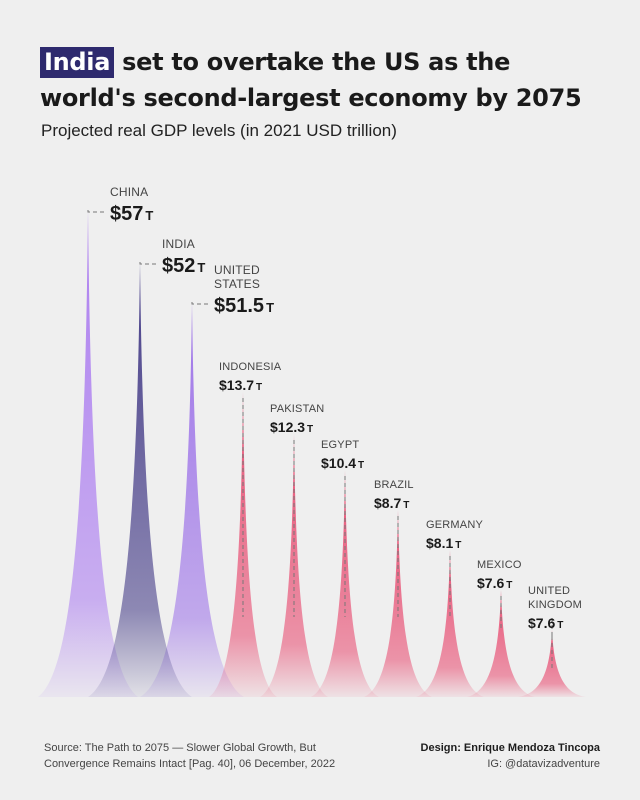 The height and width of the screenshot is (800, 640). What do you see at coordinates (510, 748) in the screenshot?
I see `designer-credit: Design: Enrique Mendoza Tincopa` at bounding box center [510, 748].